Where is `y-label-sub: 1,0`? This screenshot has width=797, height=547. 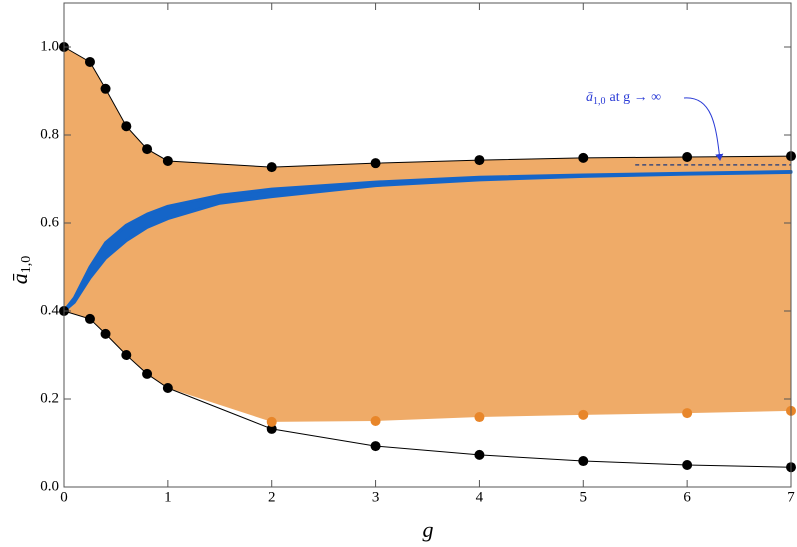
y-label-sub: 1,0 is located at coordinates (26, 265).